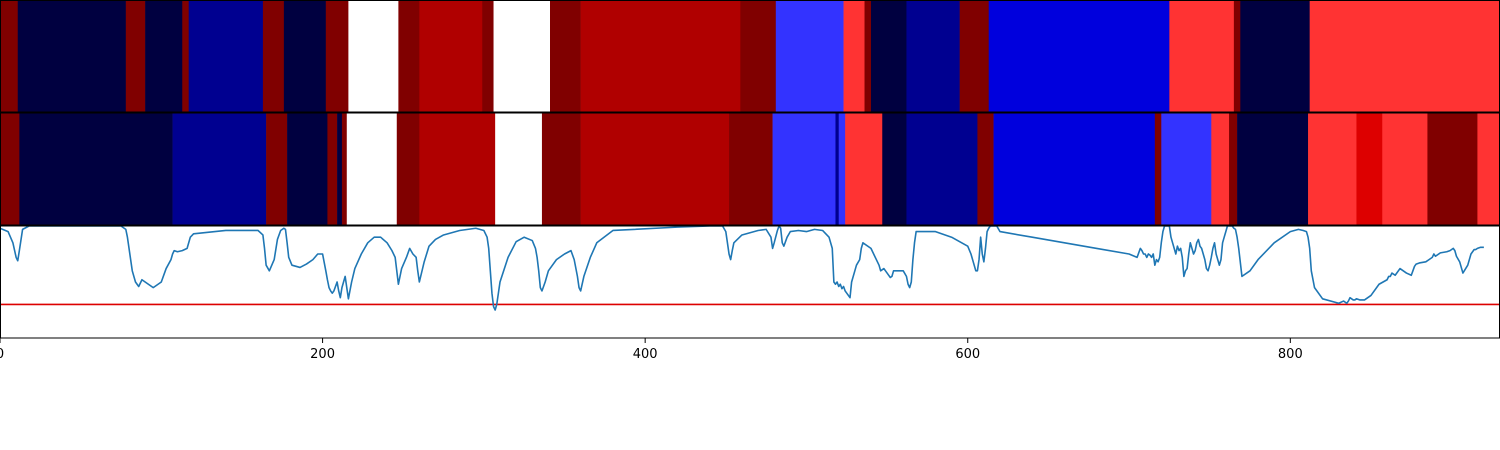 The image size is (1500, 450). What do you see at coordinates (1290, 354) in the screenshot?
I see `x-tick-label: 800` at bounding box center [1290, 354].